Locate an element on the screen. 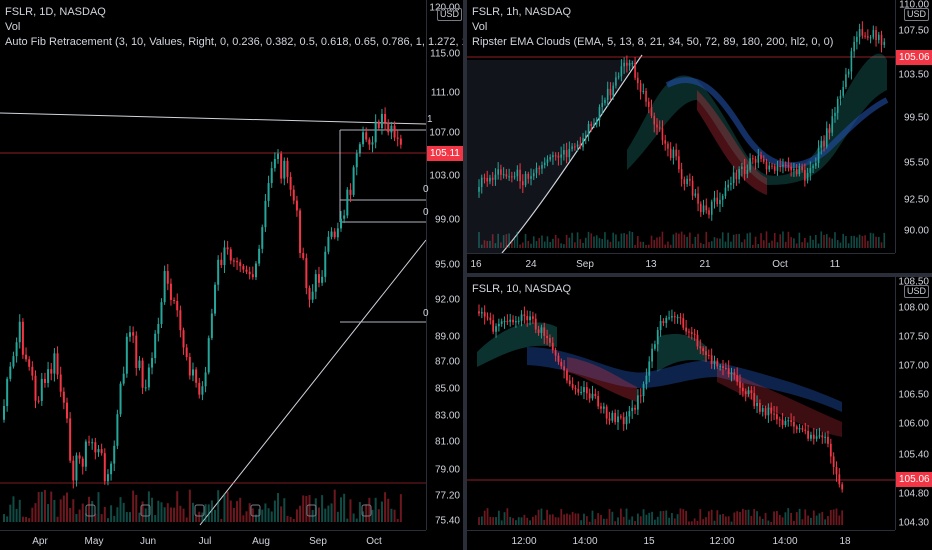 The width and height of the screenshot is (932, 550). fib-level-label: 0 is located at coordinates (426, 313).